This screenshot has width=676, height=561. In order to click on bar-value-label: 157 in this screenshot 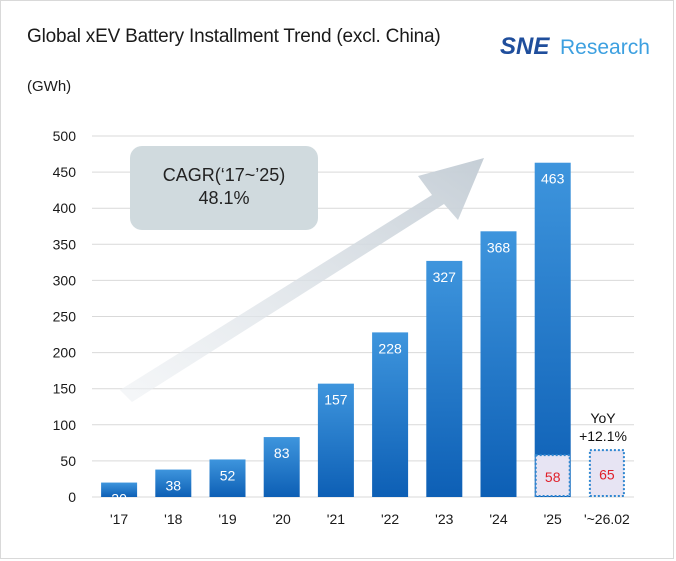, I will do `click(336, 400)`.